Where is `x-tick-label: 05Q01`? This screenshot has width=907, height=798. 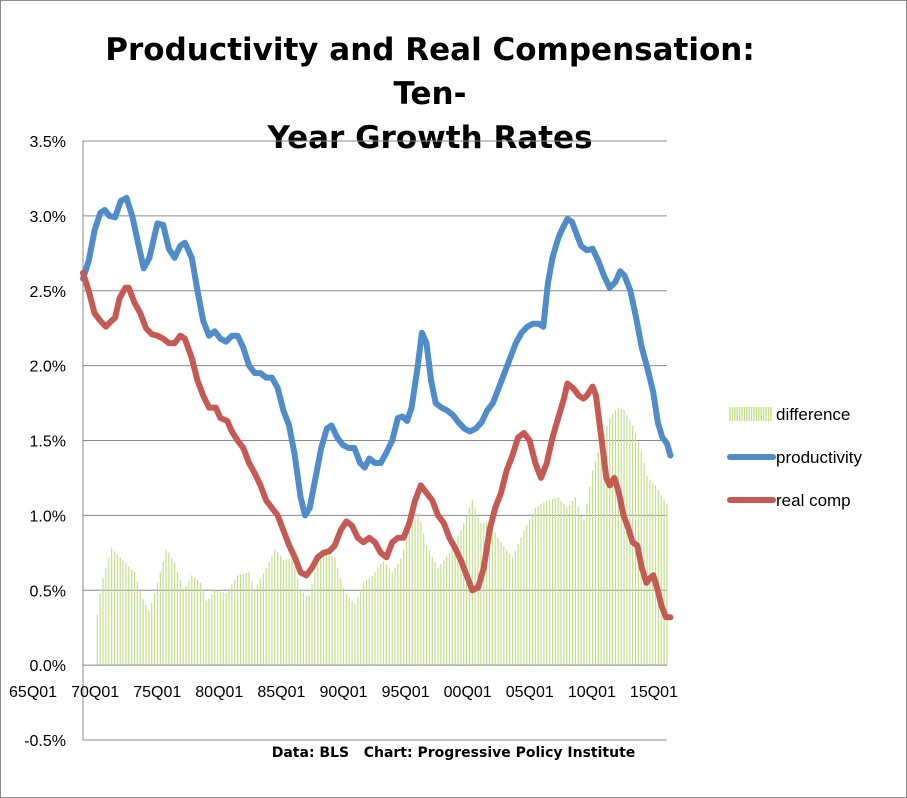 x-tick-label: 05Q01 is located at coordinates (530, 692).